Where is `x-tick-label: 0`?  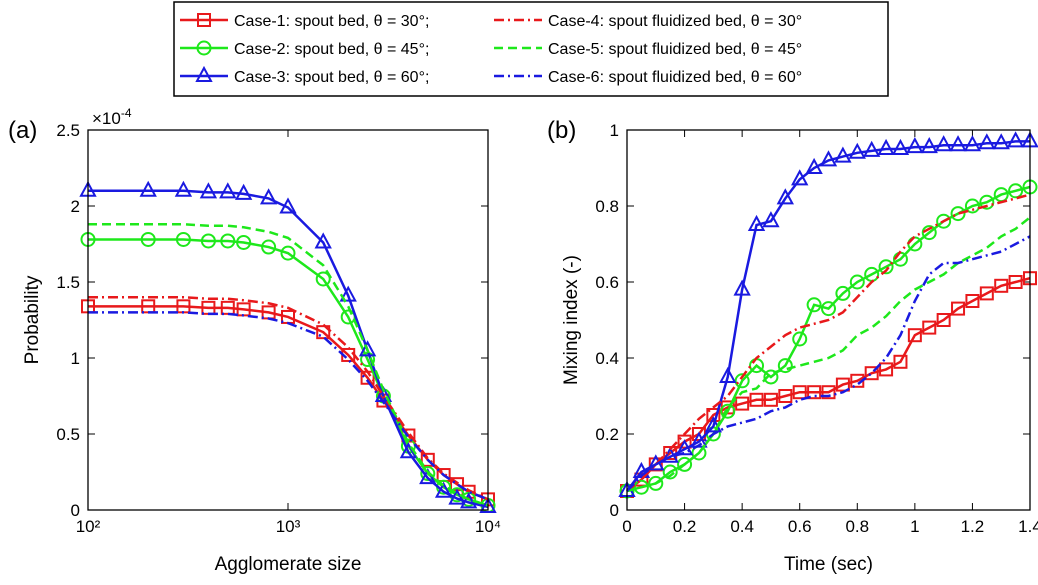
x-tick-label: 0 is located at coordinates (626, 526).